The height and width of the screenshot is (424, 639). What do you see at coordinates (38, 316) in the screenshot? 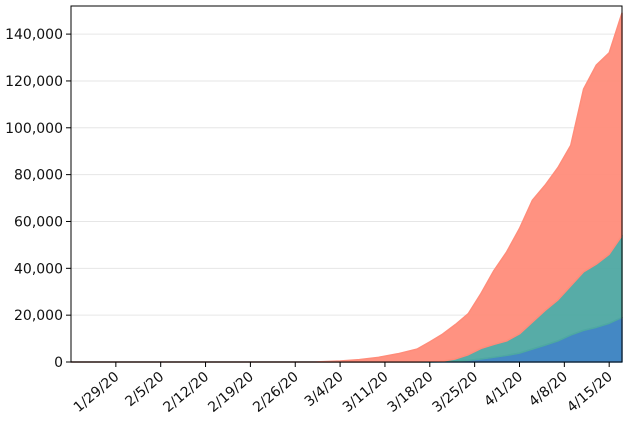
I see `y-tick-label: 20,000` at bounding box center [38, 316].